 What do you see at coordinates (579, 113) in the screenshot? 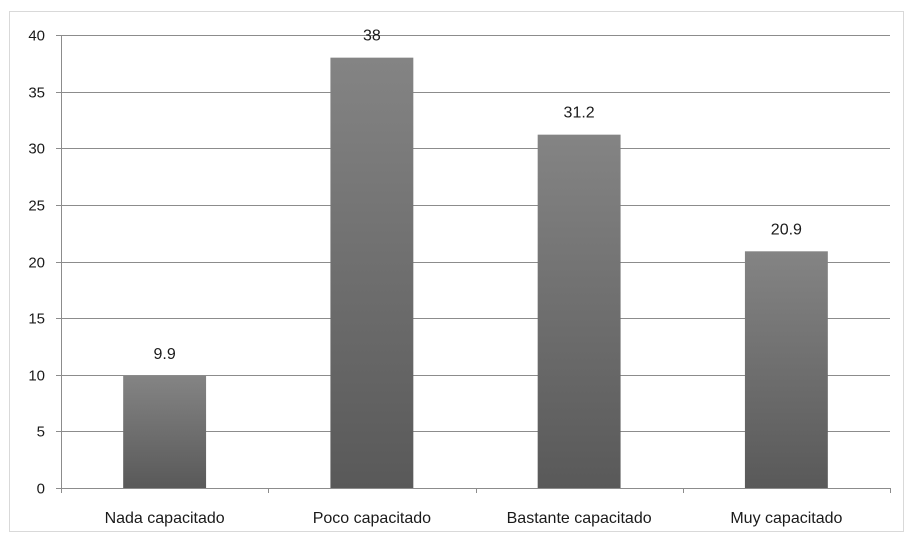
I see `data-label: 31.2` at bounding box center [579, 113].